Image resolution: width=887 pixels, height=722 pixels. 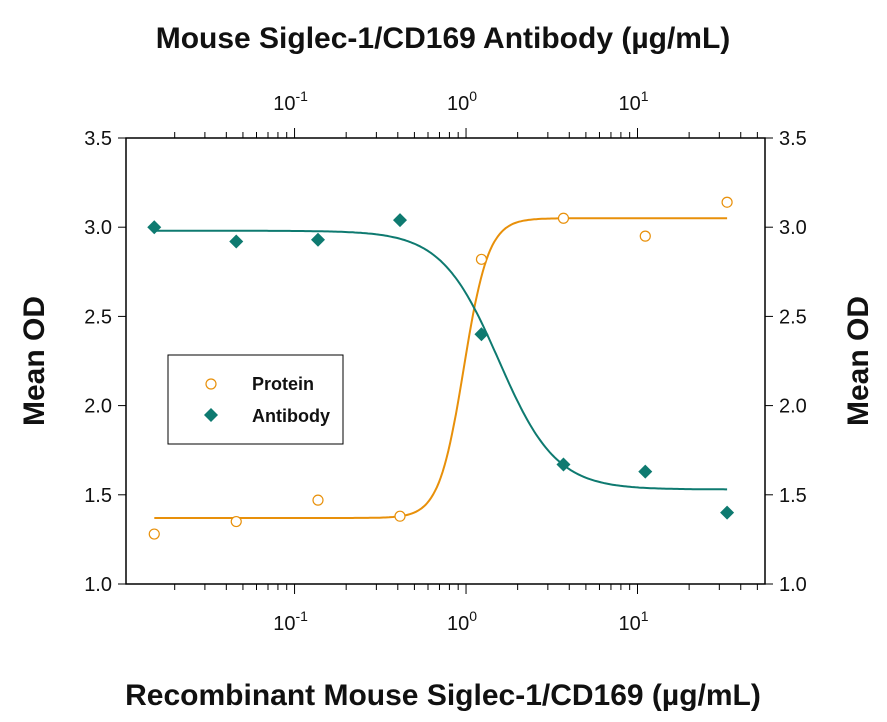 I want to click on y-tick-label-left: 1.0, so click(x=98, y=585).